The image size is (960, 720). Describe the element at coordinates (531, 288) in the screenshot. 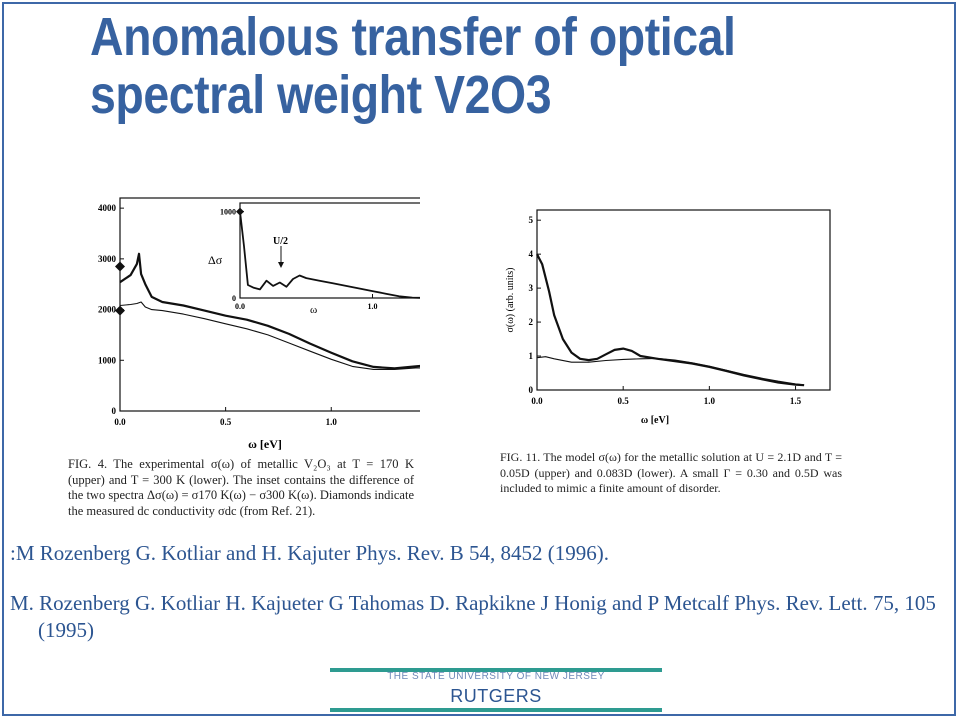

I see `fig11-ytick-label: 3` at that location.